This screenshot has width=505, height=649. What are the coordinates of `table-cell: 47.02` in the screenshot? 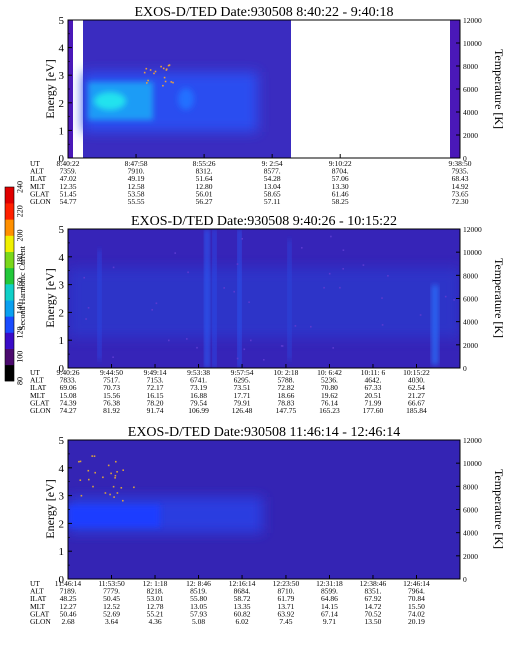 It's located at (68, 178).